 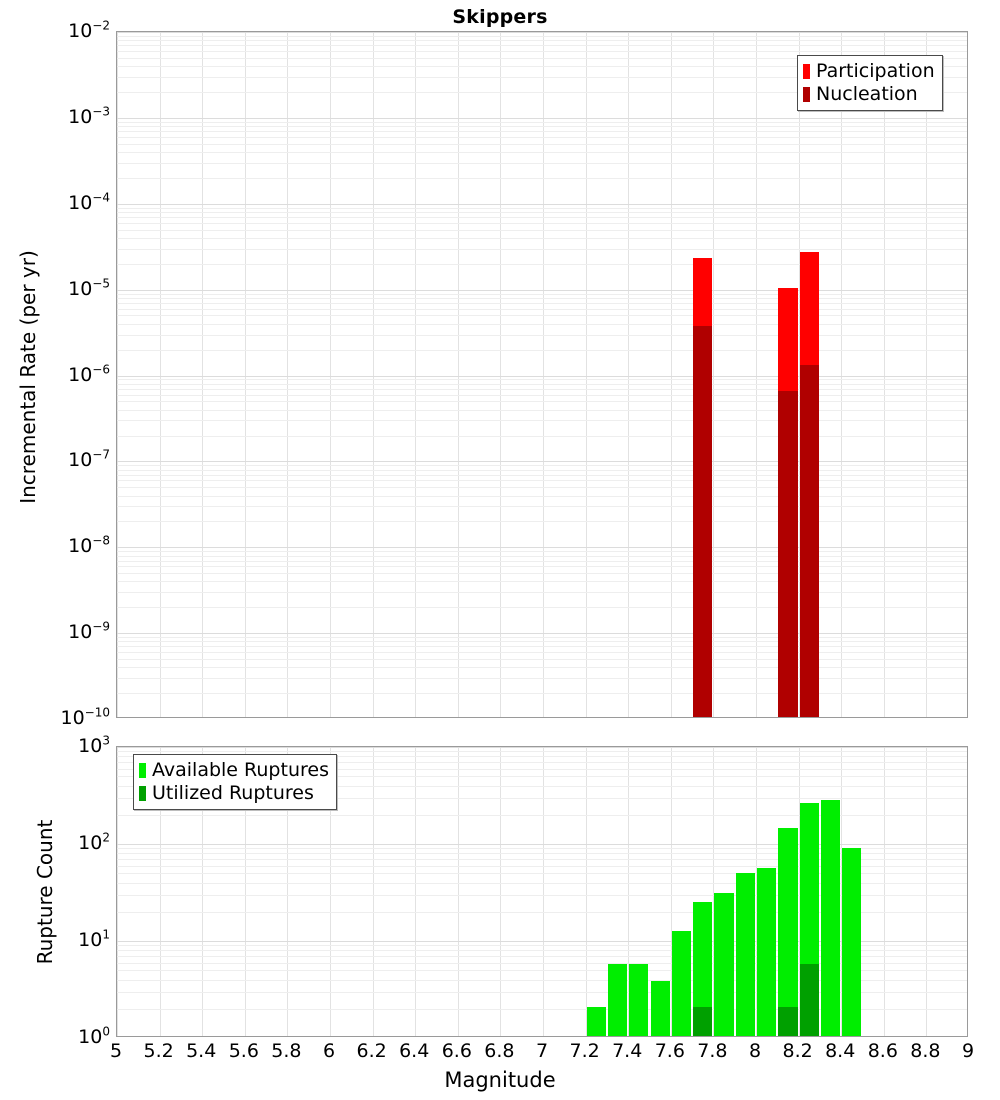 I want to click on x-tick-label: 8.8, so click(x=925, y=1051).